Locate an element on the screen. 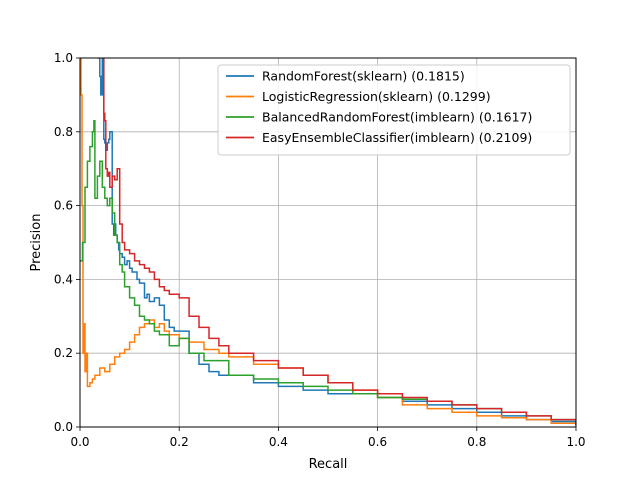  y-tick-label: 0.4 is located at coordinates (63, 279).